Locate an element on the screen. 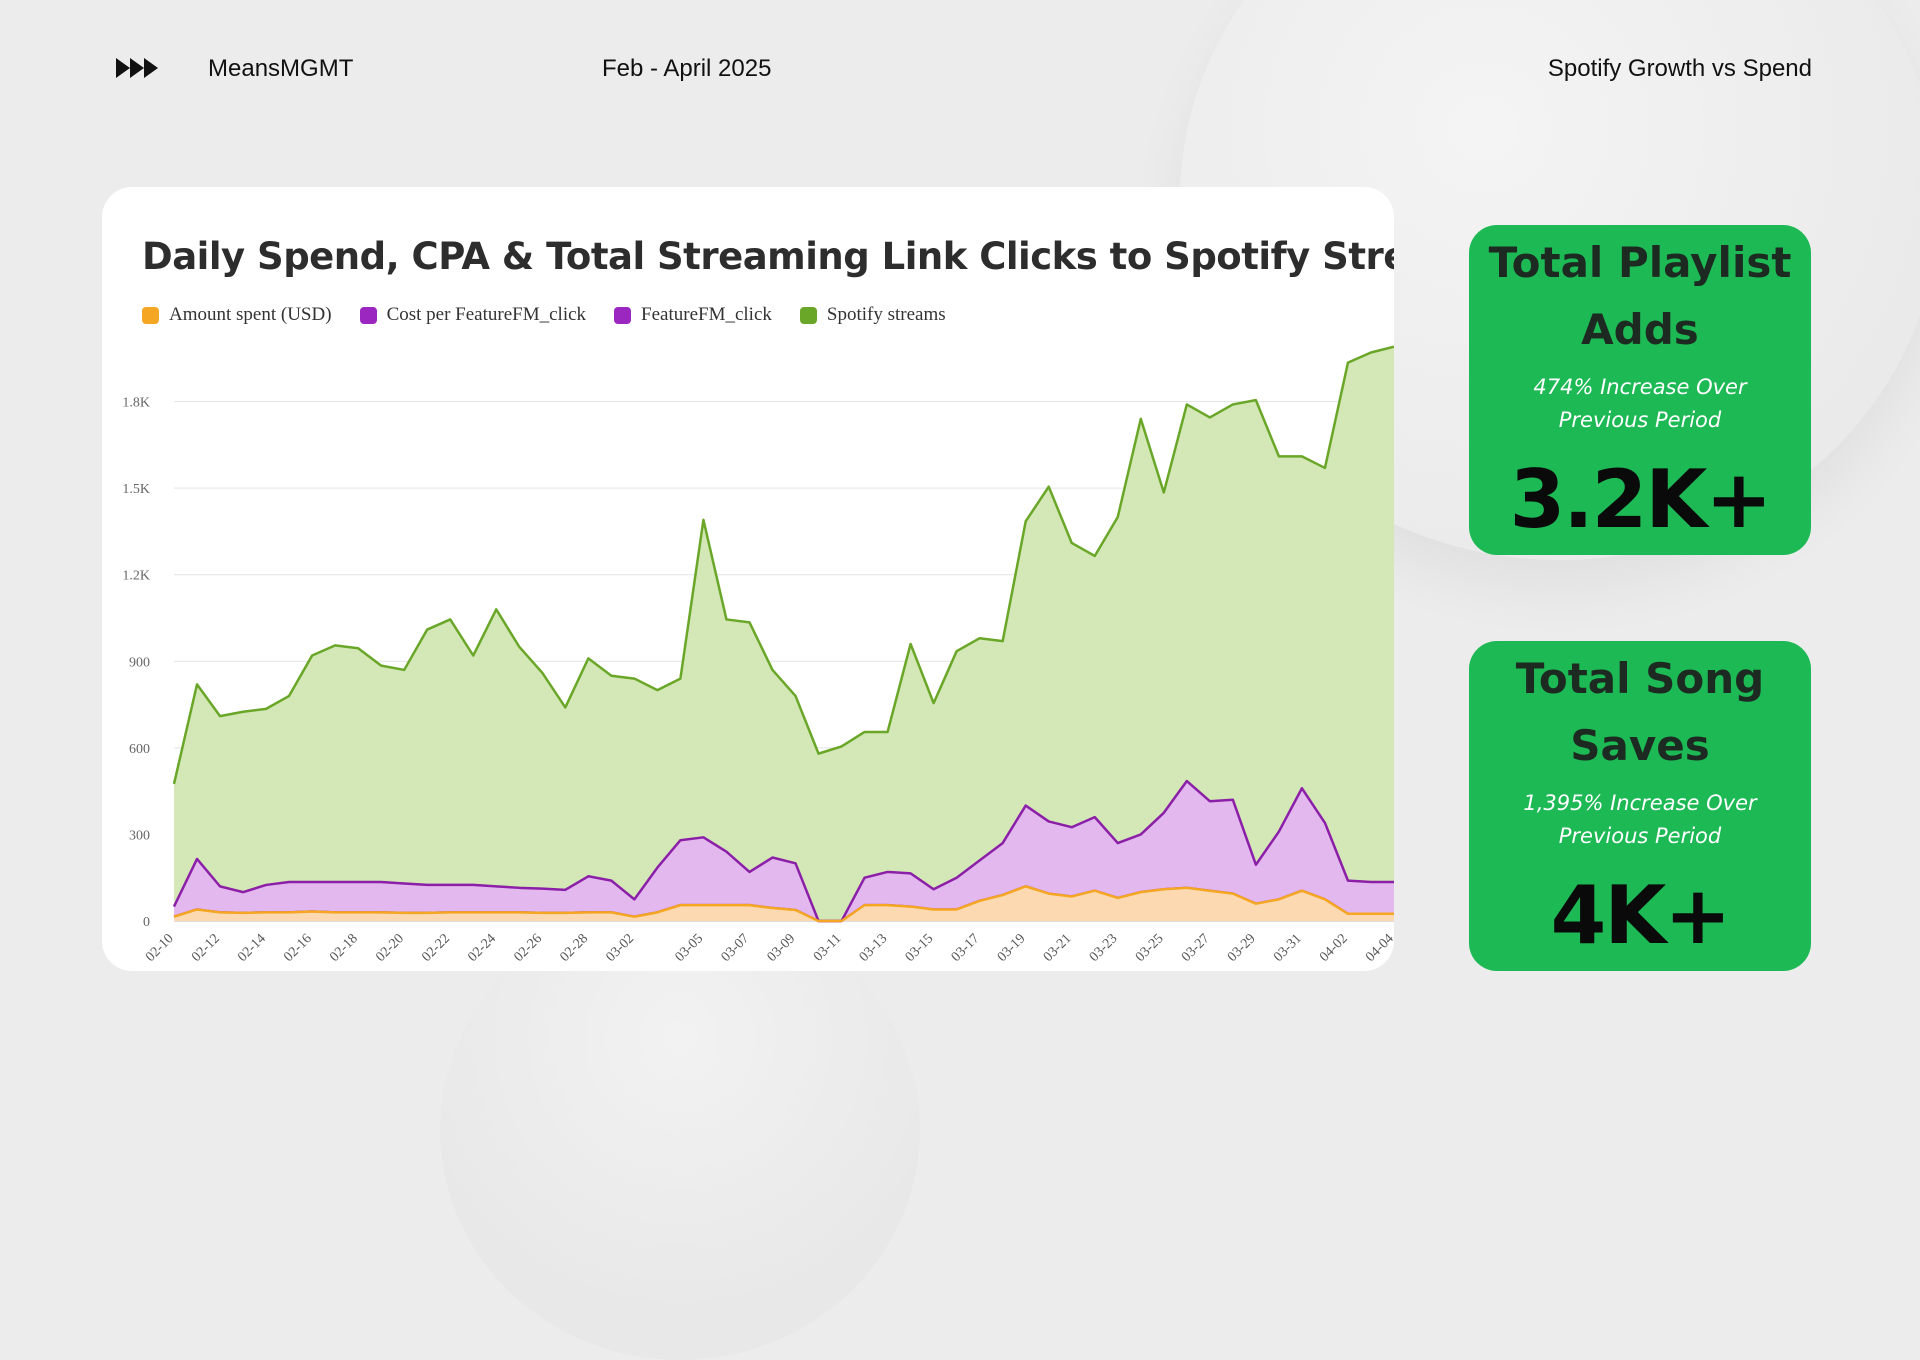  x-tick-label: 03-15 is located at coordinates (920, 948).